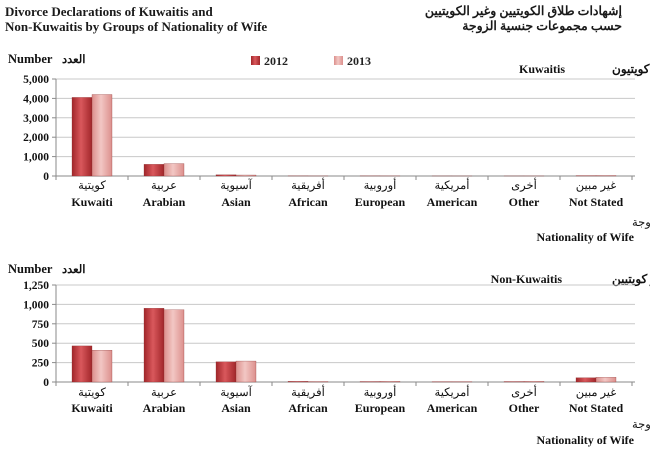 The width and height of the screenshot is (650, 462). What do you see at coordinates (298, 382) in the screenshot?
I see `panel2-bar-2012-african` at bounding box center [298, 382].